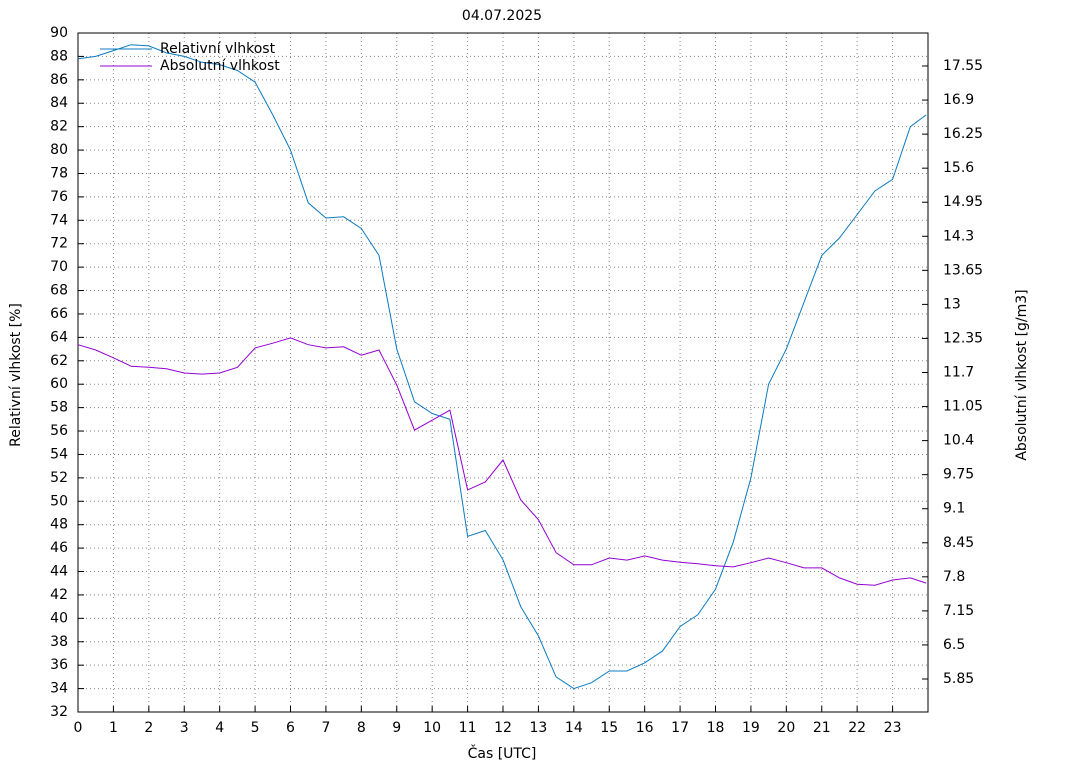 Image resolution: width=1066 pixels, height=772 pixels. What do you see at coordinates (958, 543) in the screenshot?
I see `y2-tick-label: 8.45` at bounding box center [958, 543].